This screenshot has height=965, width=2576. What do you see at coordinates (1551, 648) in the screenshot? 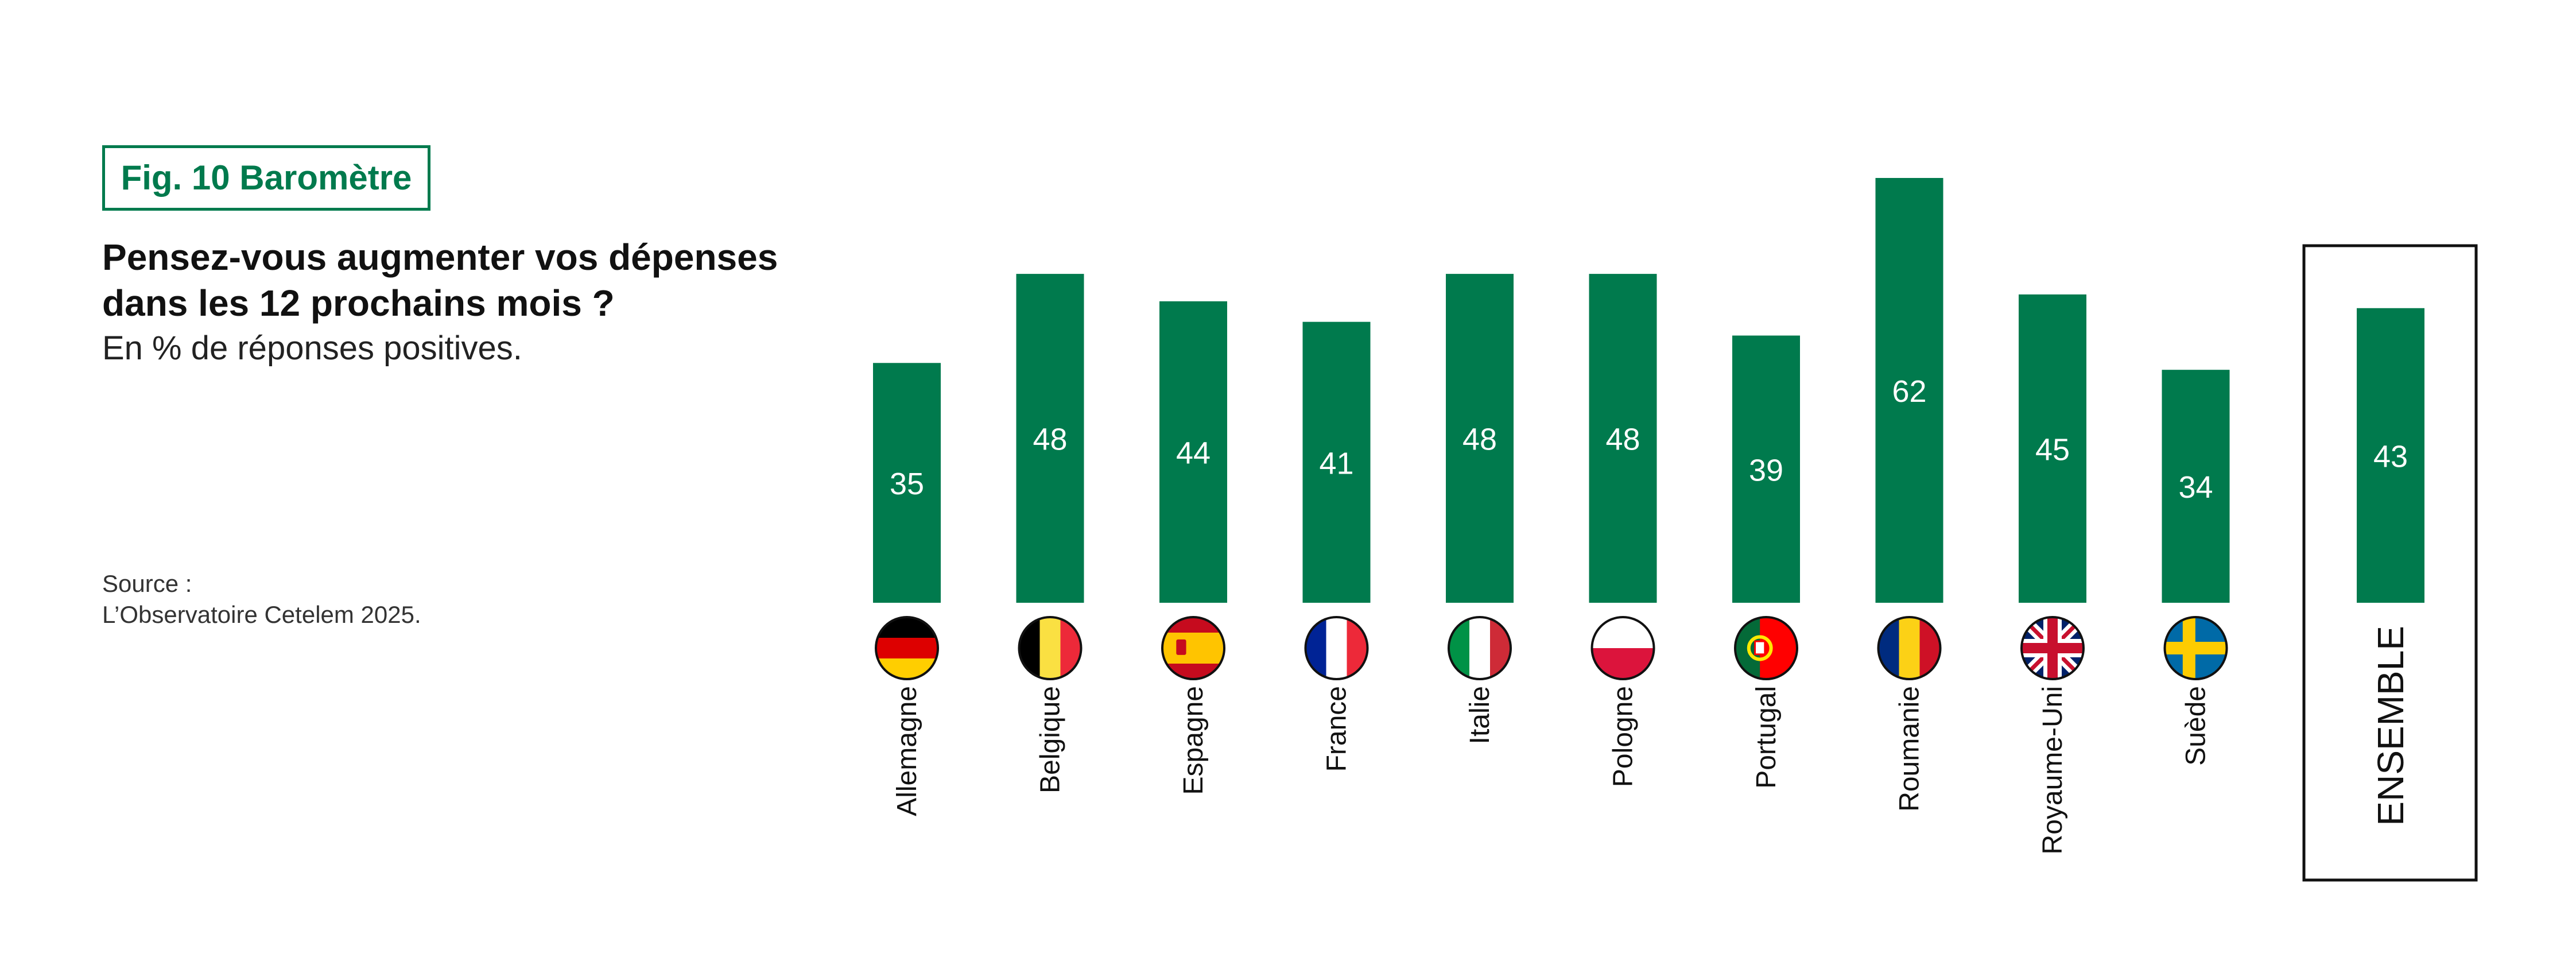
I see `flags-layer` at bounding box center [1551, 648].